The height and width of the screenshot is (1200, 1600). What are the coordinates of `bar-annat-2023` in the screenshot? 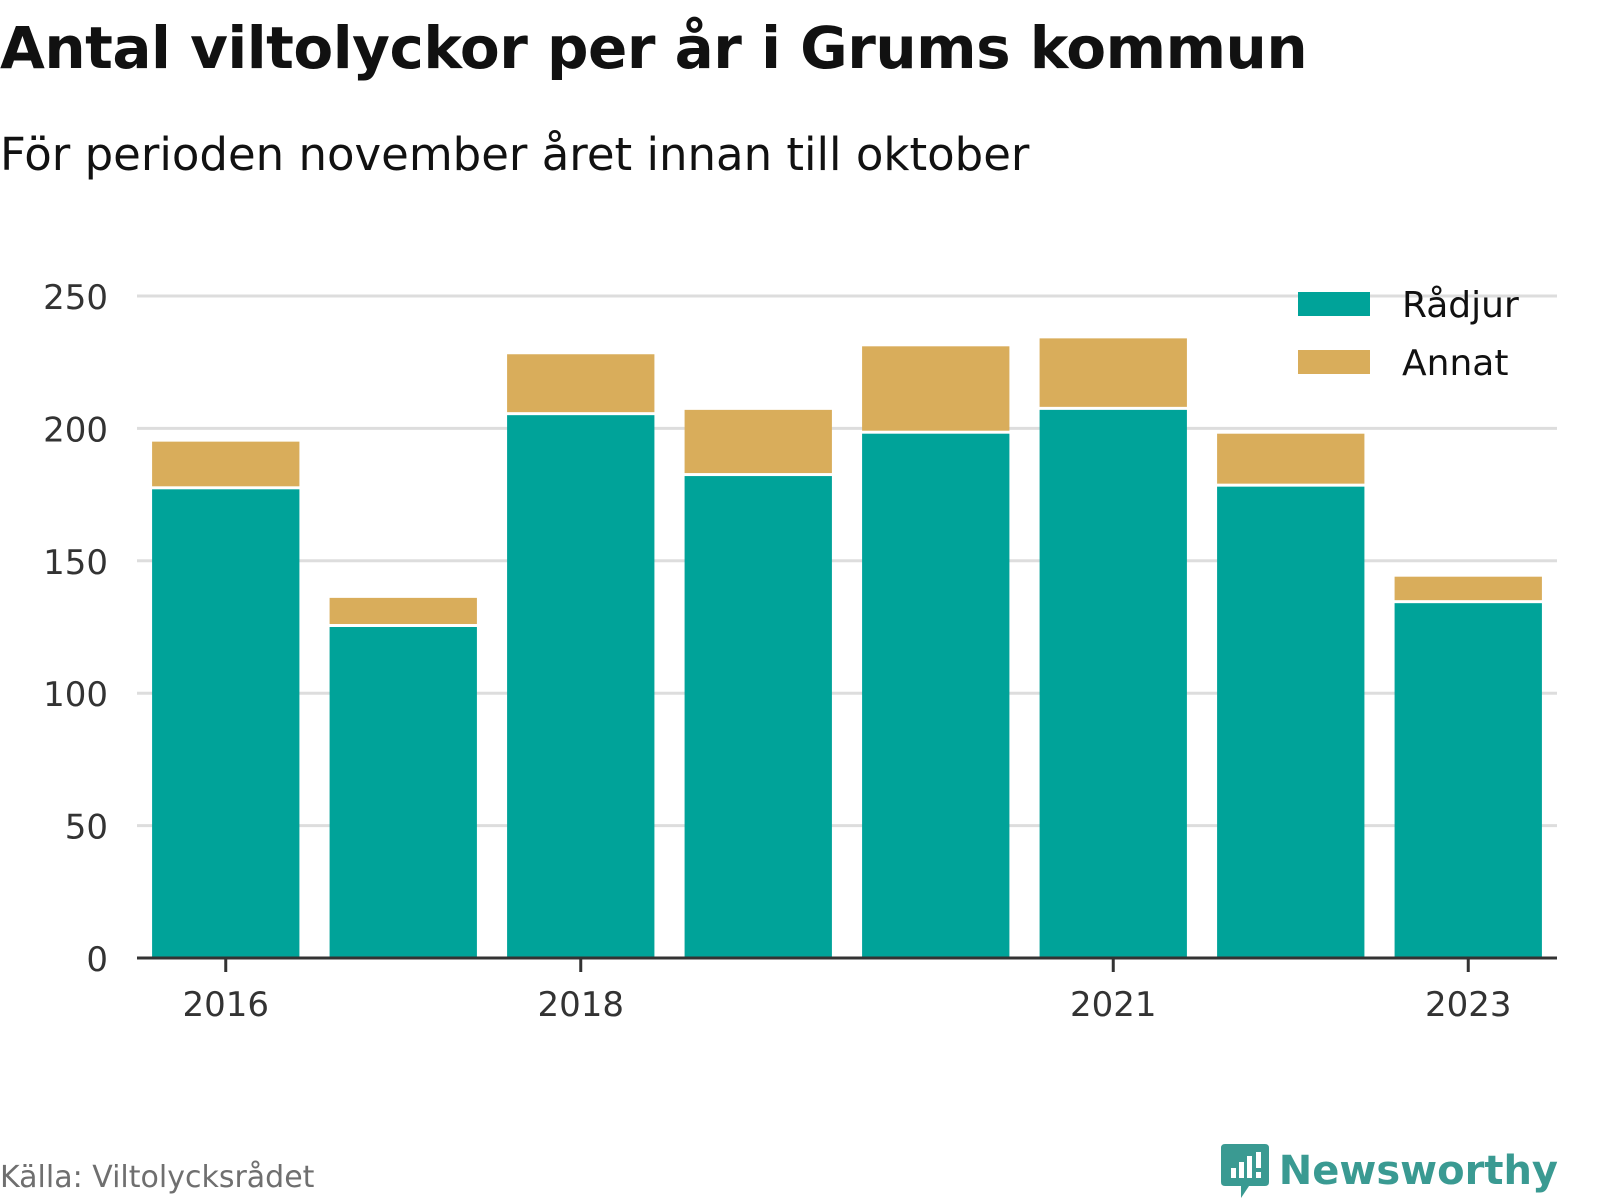 It's located at (1468, 588).